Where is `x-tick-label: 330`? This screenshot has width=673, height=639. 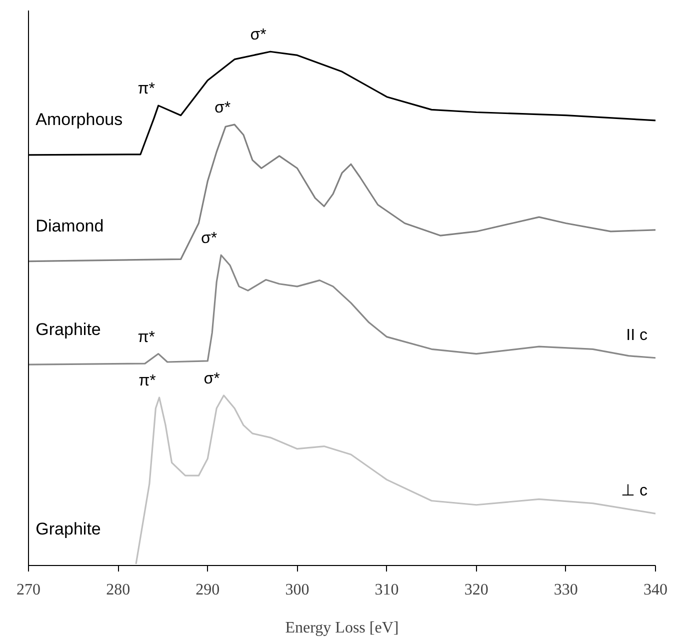 x-tick-label: 330 is located at coordinates (566, 590).